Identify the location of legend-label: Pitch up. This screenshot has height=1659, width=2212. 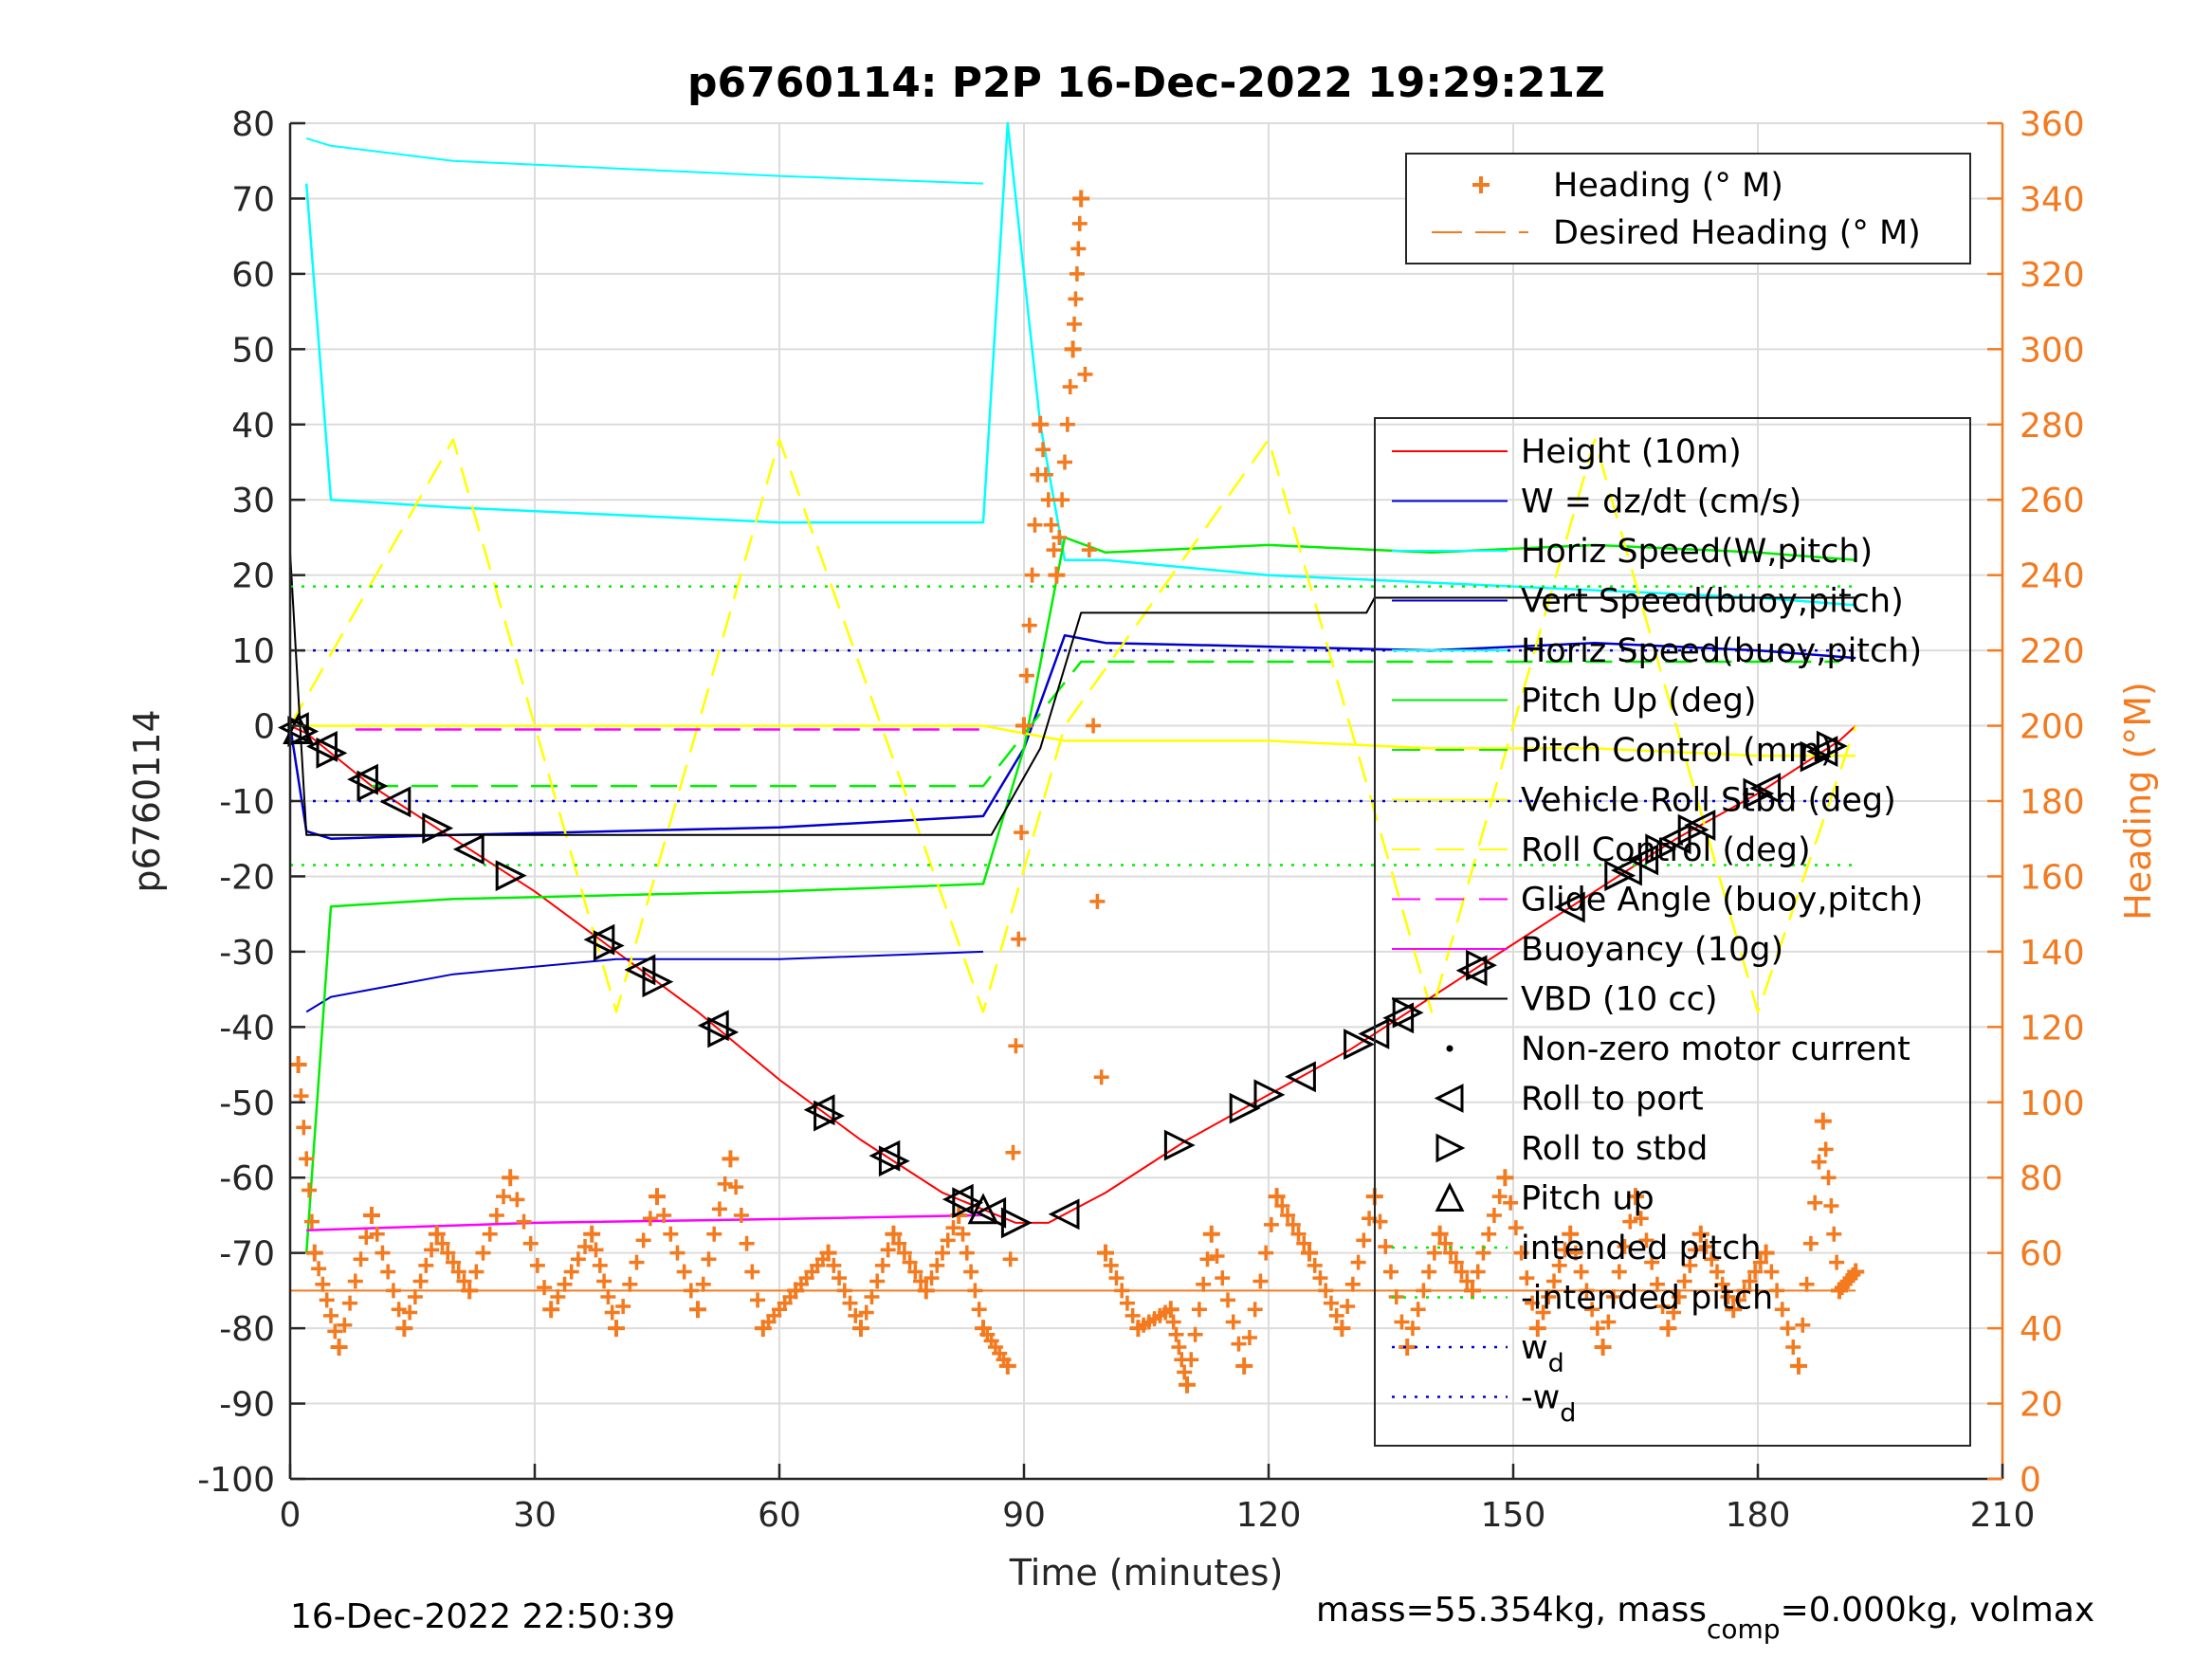
(1587, 1199).